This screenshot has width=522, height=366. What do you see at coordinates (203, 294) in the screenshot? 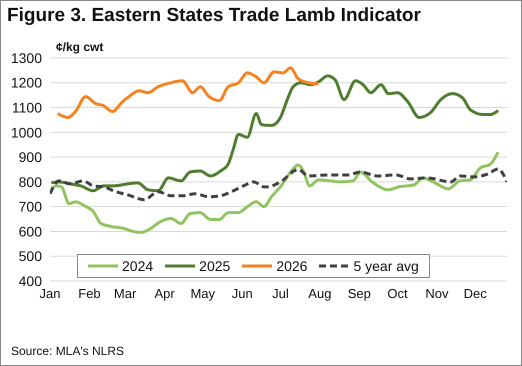
I see `x-tick-label: May` at bounding box center [203, 294].